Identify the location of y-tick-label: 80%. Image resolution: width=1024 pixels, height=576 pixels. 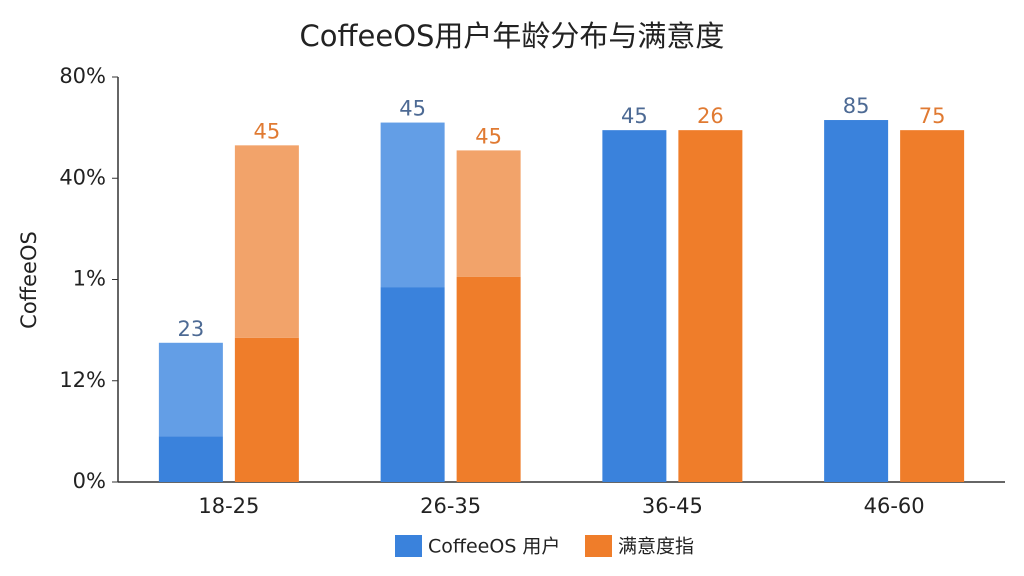
(82, 76).